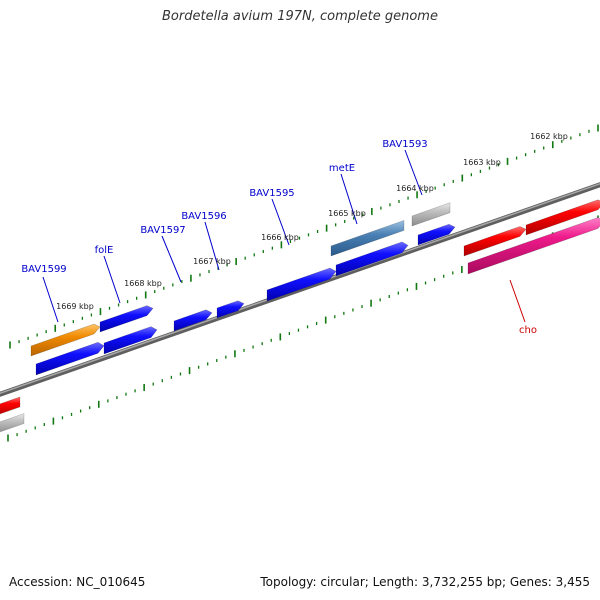 The height and width of the screenshot is (600, 600). Describe the element at coordinates (212, 261) in the screenshot. I see `scale-label: 1667 kbp` at that location.